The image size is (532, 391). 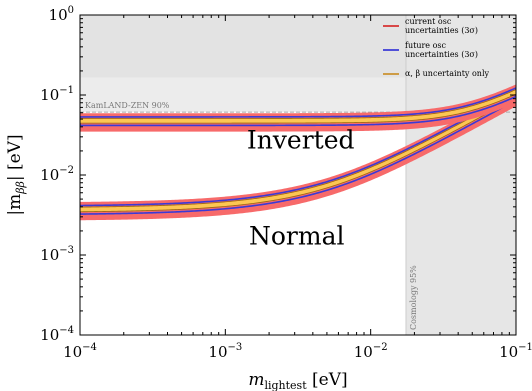 I want to click on y-axis-label: |mββ| [eV], so click(x=16, y=174).